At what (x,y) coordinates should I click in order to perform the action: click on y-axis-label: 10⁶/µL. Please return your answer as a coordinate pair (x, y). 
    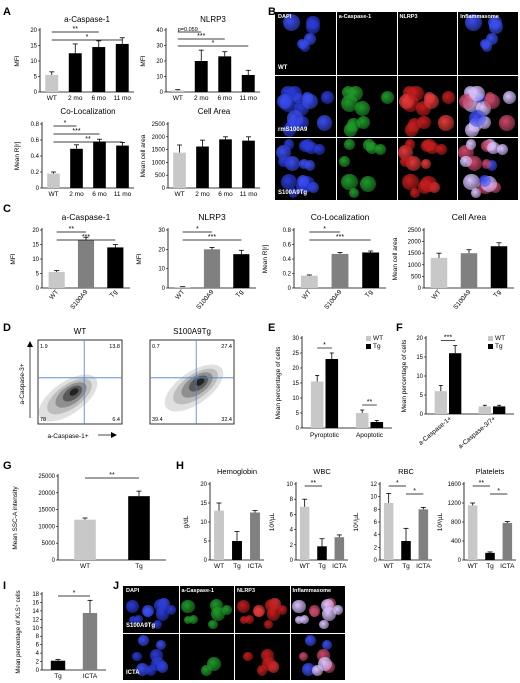
    Looking at the image, I should click on (356, 521).